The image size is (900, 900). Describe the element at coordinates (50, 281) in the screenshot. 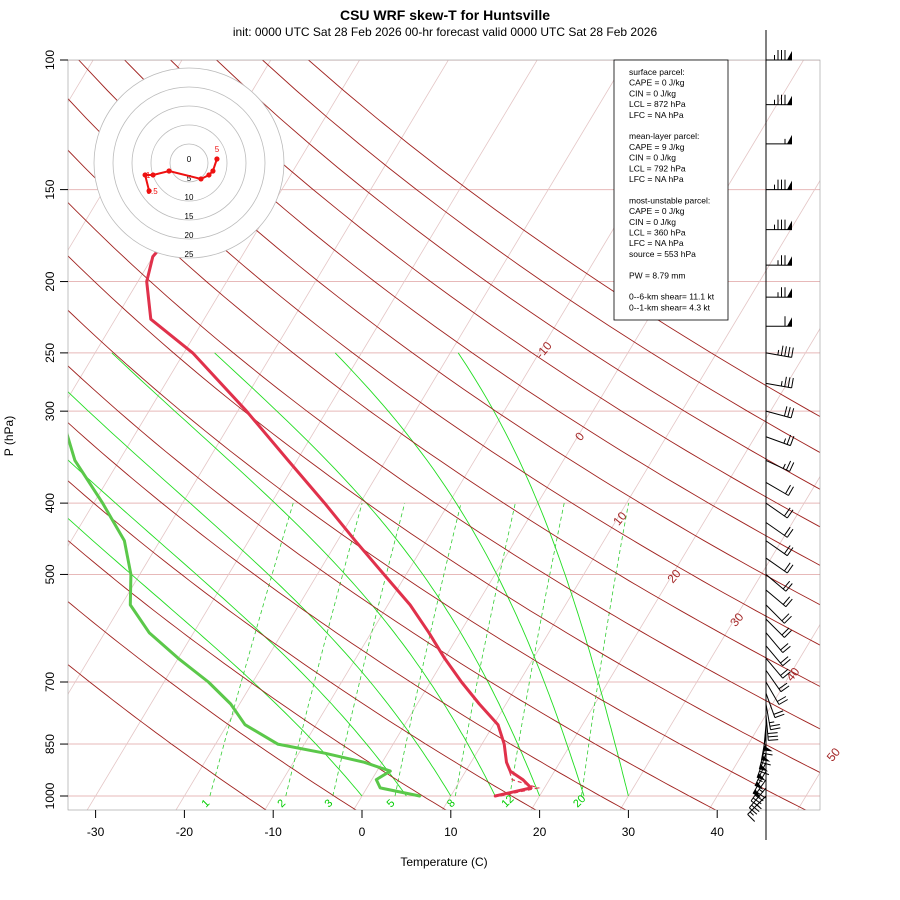

I see `y-tick-label: 200` at that location.